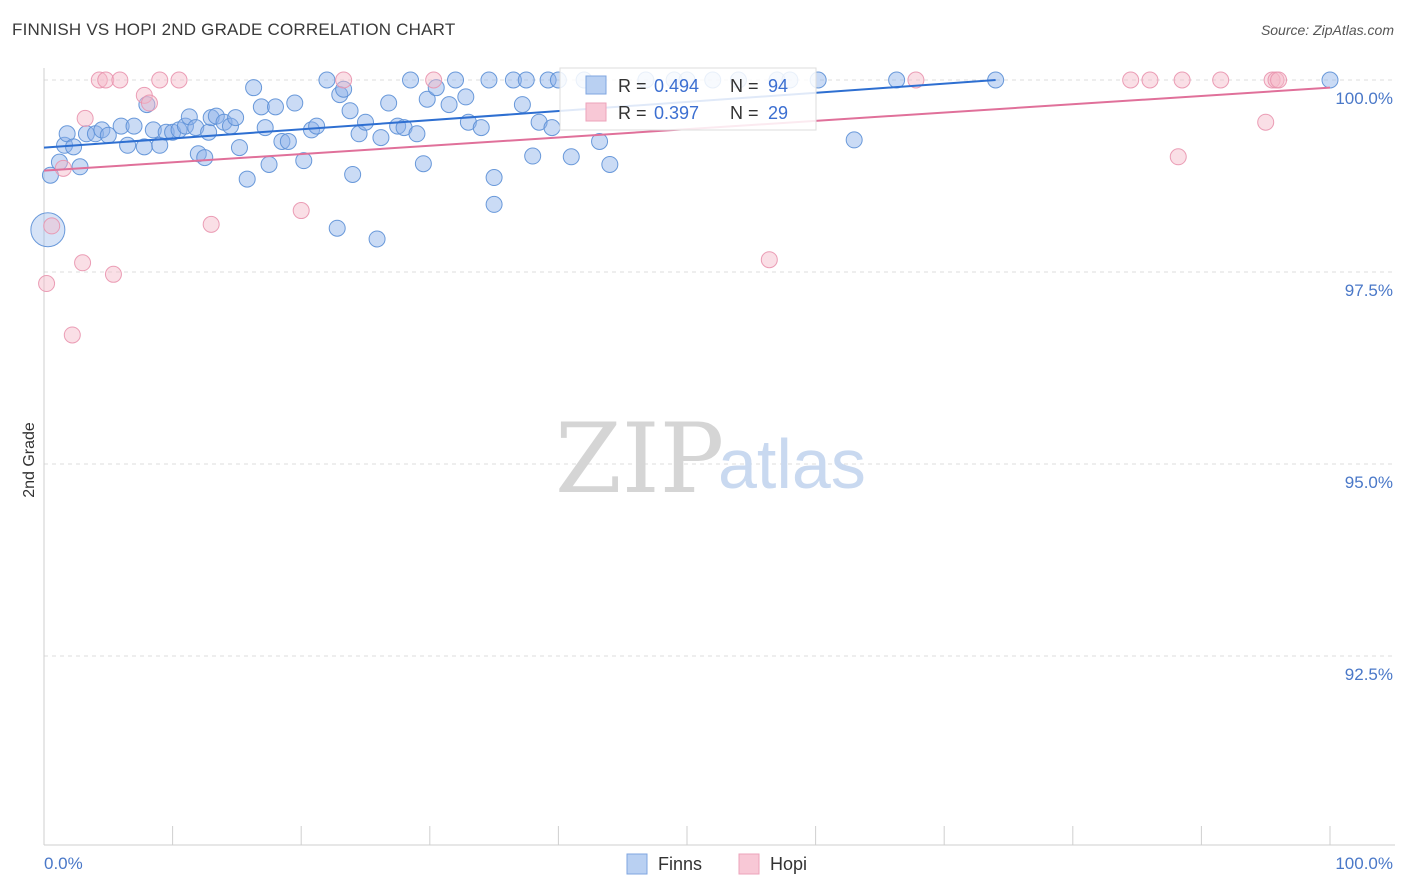 This screenshot has height=892, width=1406. I want to click on finns-n-value: 94, so click(778, 86).